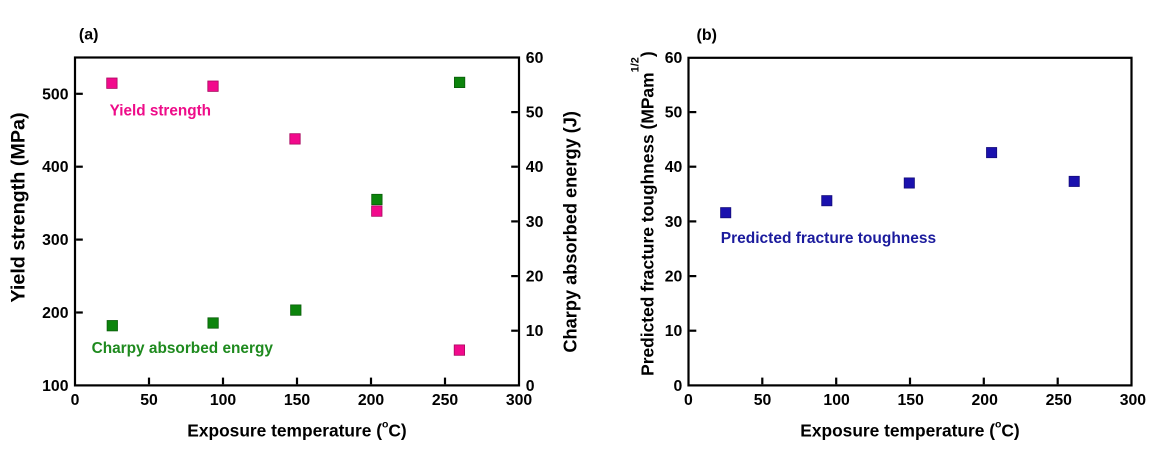 The height and width of the screenshot is (452, 1153). What do you see at coordinates (707, 35) in the screenshot?
I see `svg-text: (b)` at bounding box center [707, 35].